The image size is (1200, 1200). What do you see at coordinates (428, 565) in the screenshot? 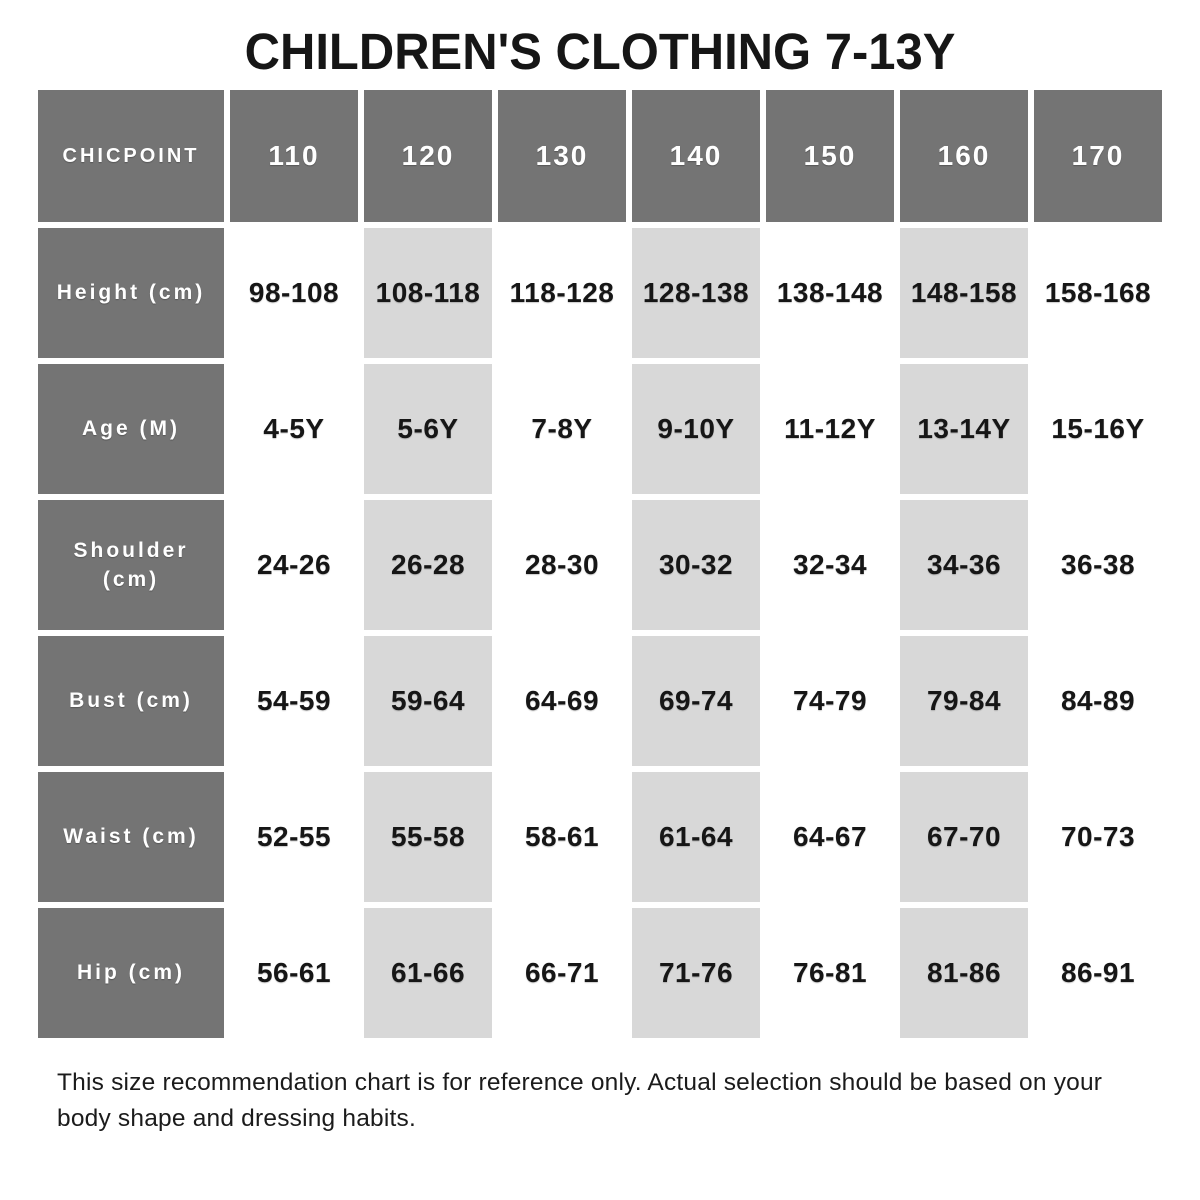
I see `value-cell: 26-28` at bounding box center [428, 565].